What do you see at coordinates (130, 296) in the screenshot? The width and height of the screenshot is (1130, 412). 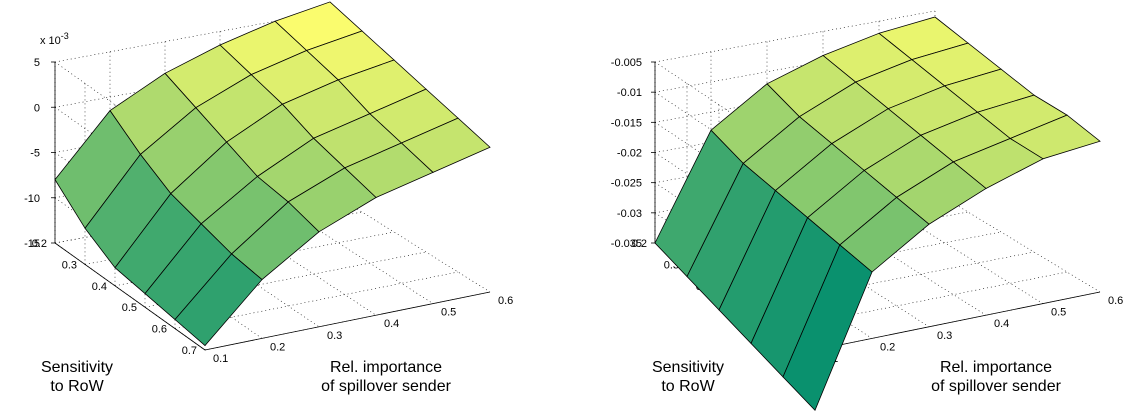 I see `y-axis-line` at bounding box center [130, 296].